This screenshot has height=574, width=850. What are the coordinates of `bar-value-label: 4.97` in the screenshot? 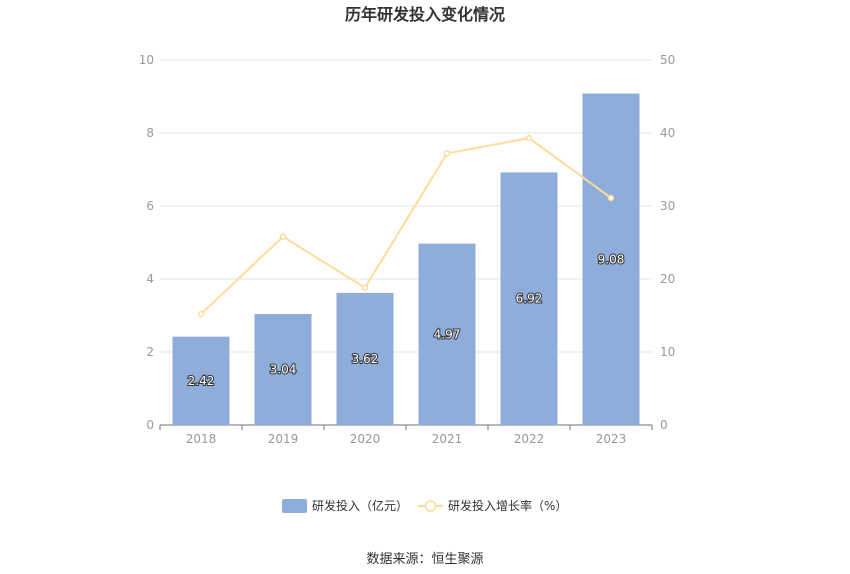 It's located at (447, 334).